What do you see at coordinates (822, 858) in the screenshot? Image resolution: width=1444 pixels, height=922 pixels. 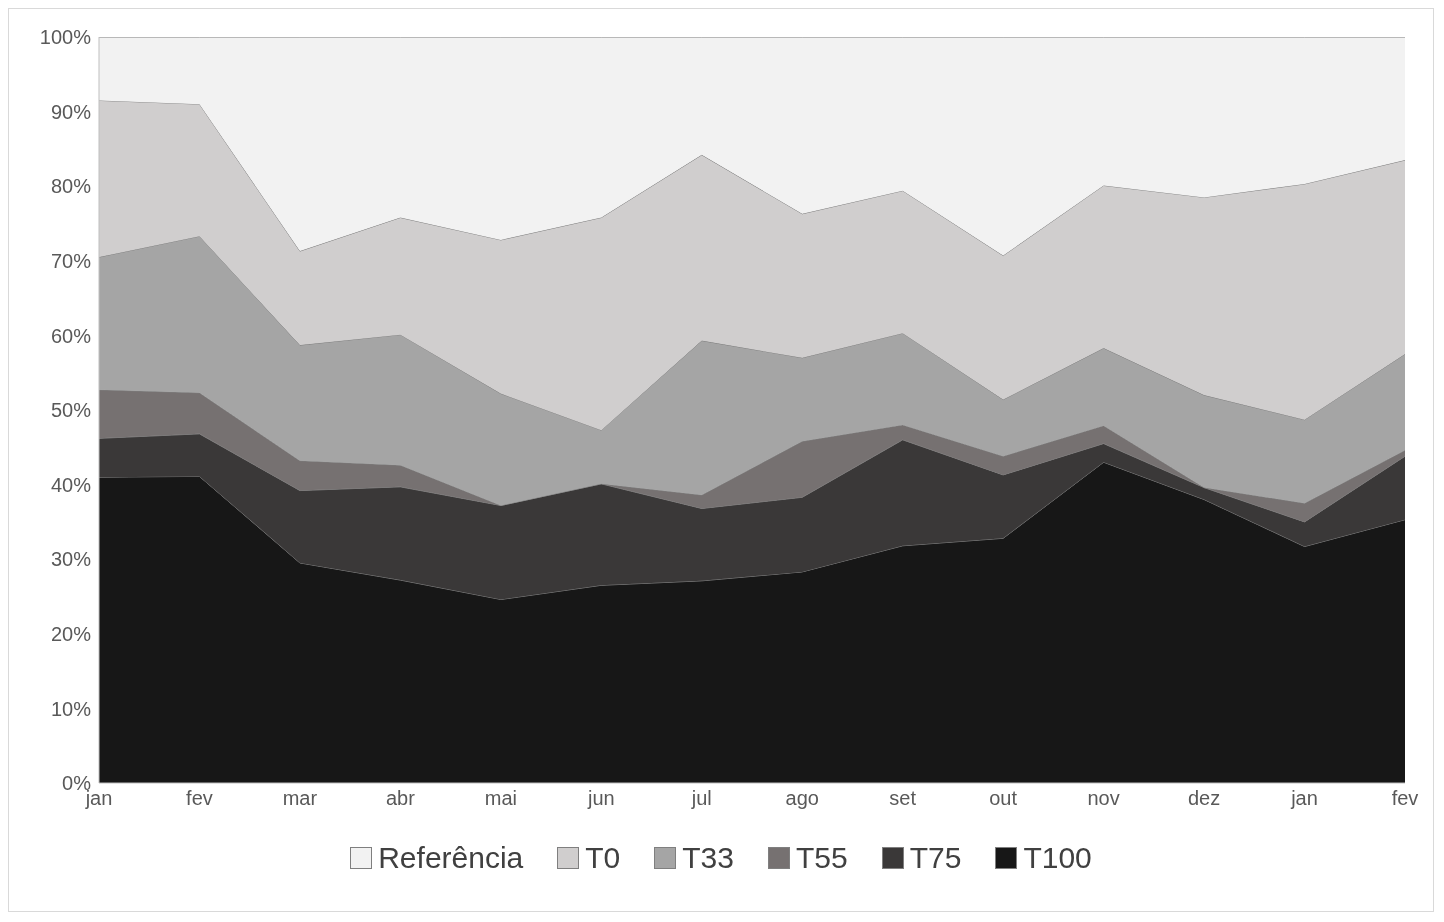 I see `legend-label: T55` at bounding box center [822, 858].